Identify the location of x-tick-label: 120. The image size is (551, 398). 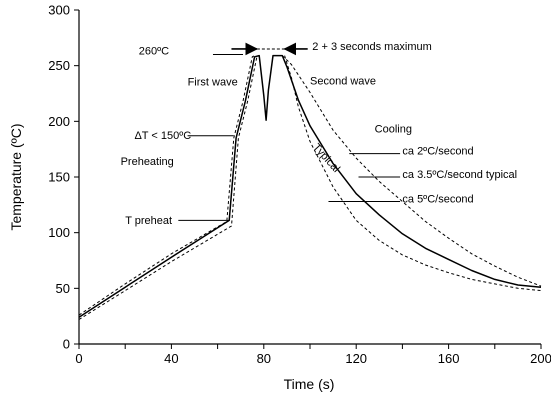
(356, 358).